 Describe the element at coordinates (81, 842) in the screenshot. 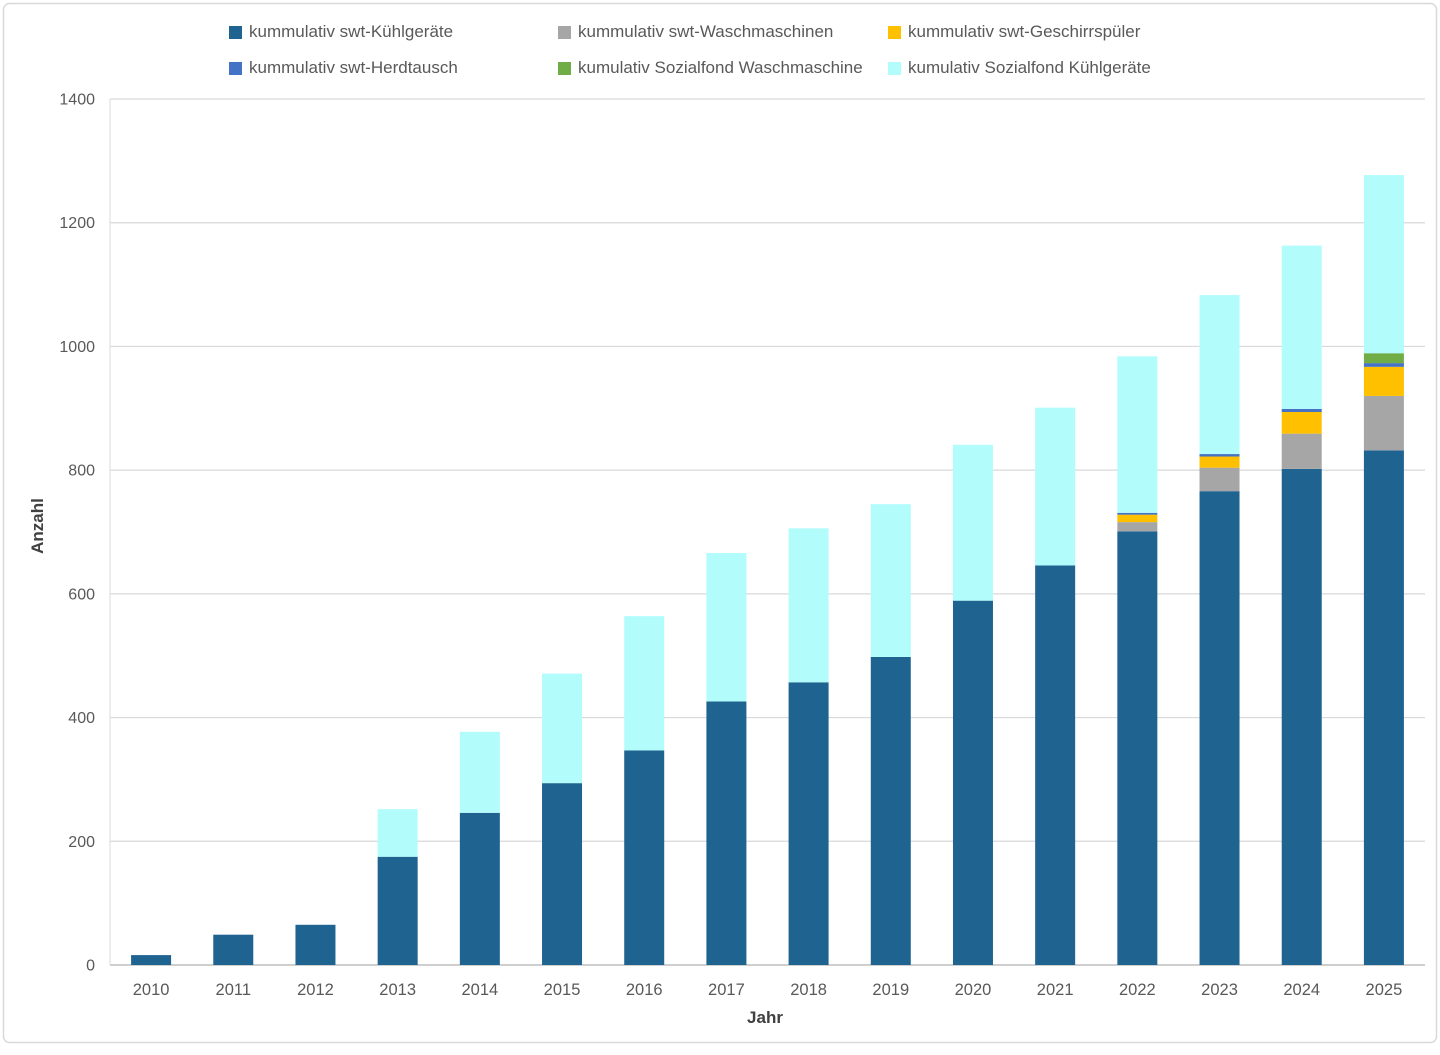

I see `y-tick-label: 200` at that location.